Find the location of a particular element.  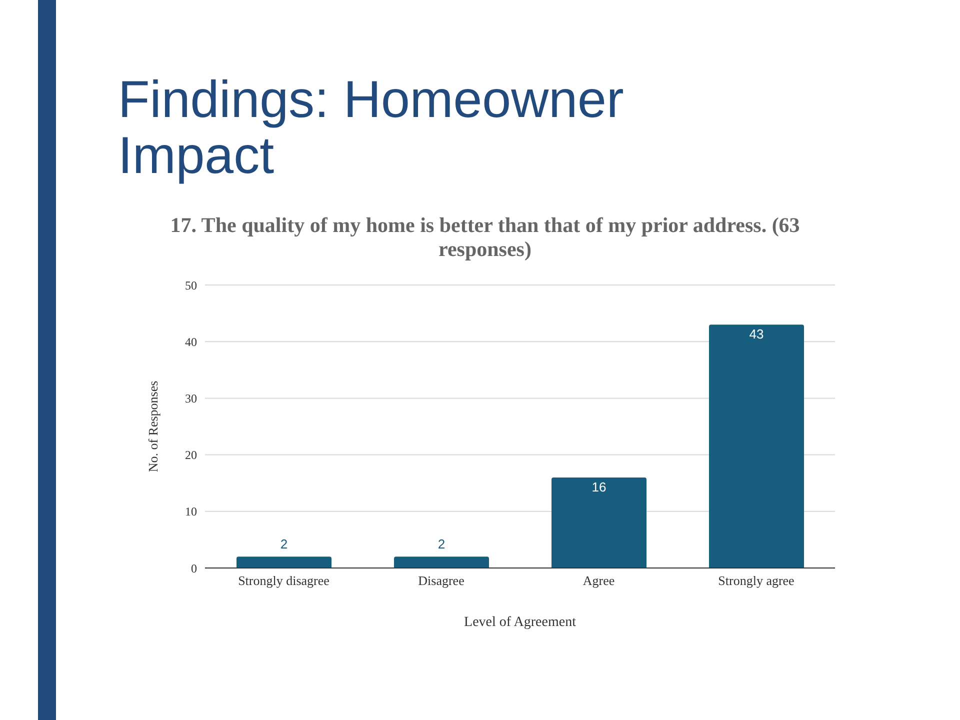

x-axis-title: Level of Agreement is located at coordinates (520, 622).